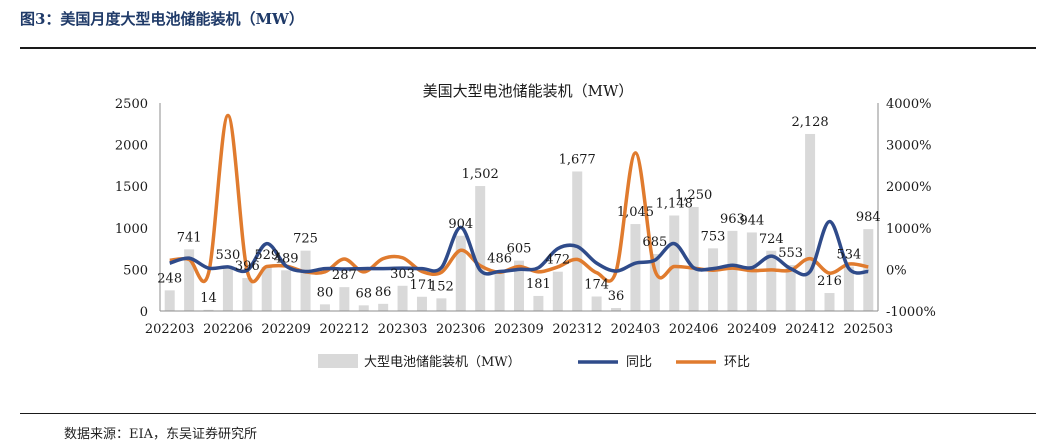 The image size is (1056, 445). I want to click on x-tick-label: 202412, so click(810, 329).